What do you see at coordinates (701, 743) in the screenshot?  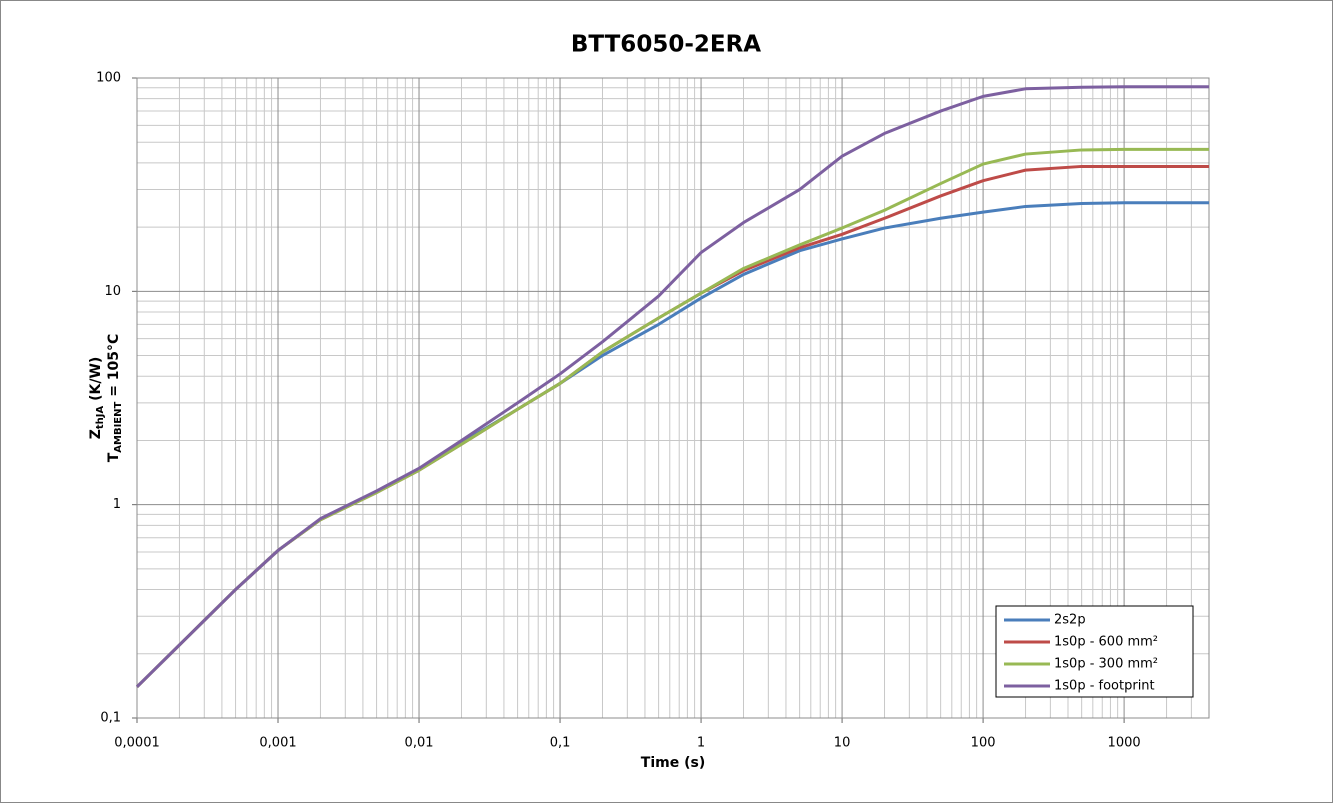 I see `x-tick-label: 1` at bounding box center [701, 743].